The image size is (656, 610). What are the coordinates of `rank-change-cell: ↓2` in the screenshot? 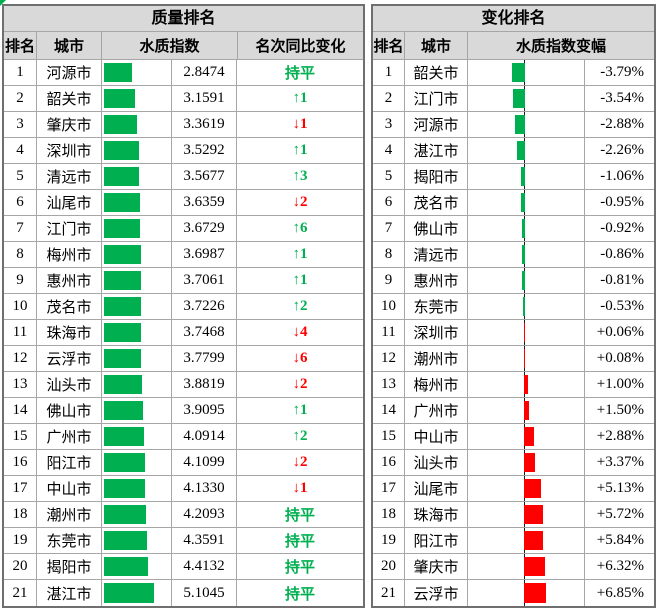 It's located at (300, 202).